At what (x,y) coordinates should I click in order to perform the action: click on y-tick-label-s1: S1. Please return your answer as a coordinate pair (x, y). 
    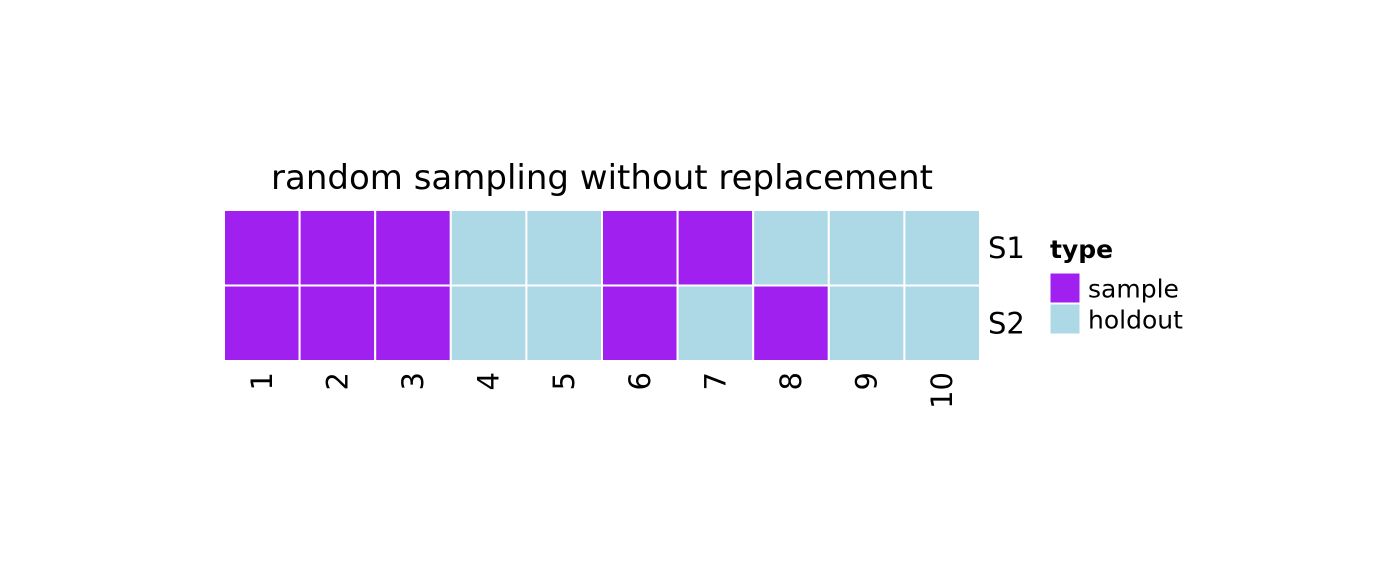
    Looking at the image, I should click on (1006, 248).